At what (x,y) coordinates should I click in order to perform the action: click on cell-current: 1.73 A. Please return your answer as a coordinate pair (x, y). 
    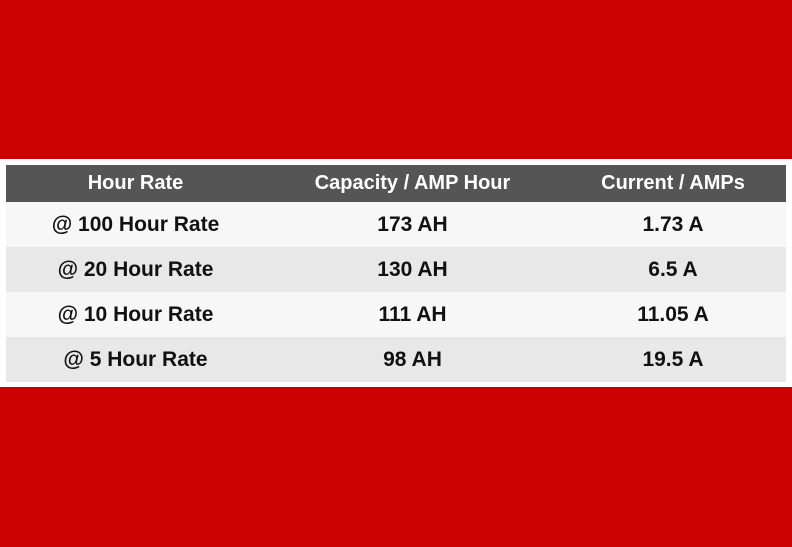
    Looking at the image, I should click on (673, 224).